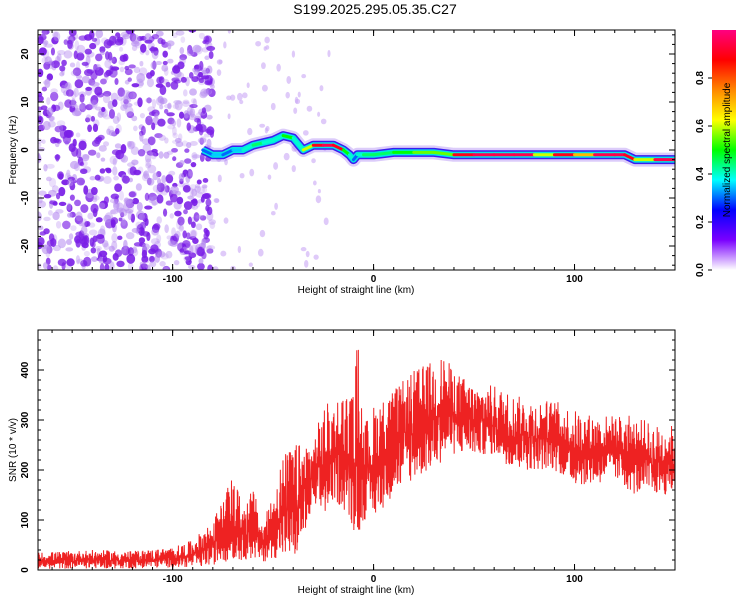  What do you see at coordinates (374, 279) in the screenshot?
I see `x-tick-label: 0` at bounding box center [374, 279].